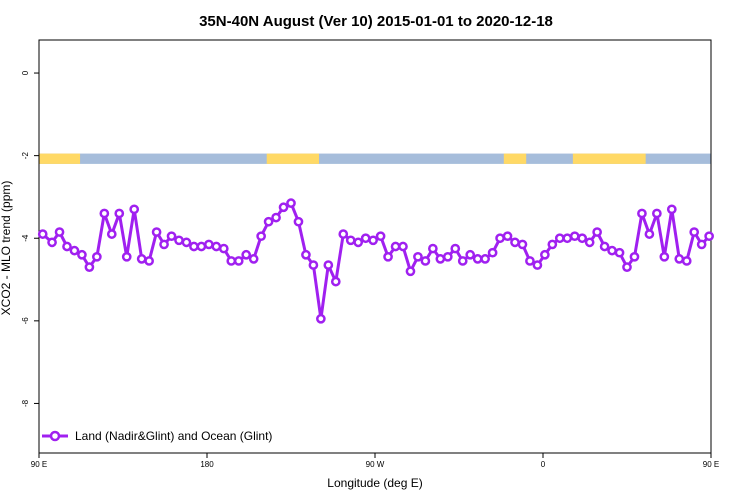 The width and height of the screenshot is (750, 500). What do you see at coordinates (55, 436) in the screenshot?
I see `legend-marker-symbol` at bounding box center [55, 436].